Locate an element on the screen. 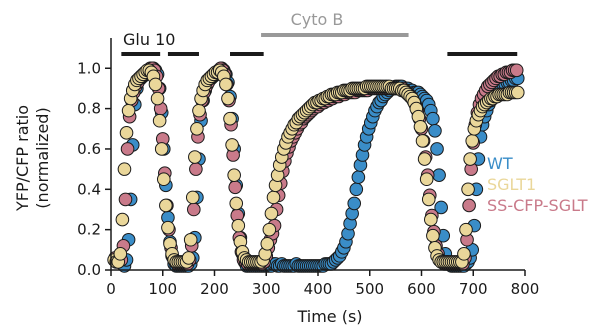 The height and width of the screenshot is (330, 611). x-tick-label: 700 is located at coordinates (473, 289).